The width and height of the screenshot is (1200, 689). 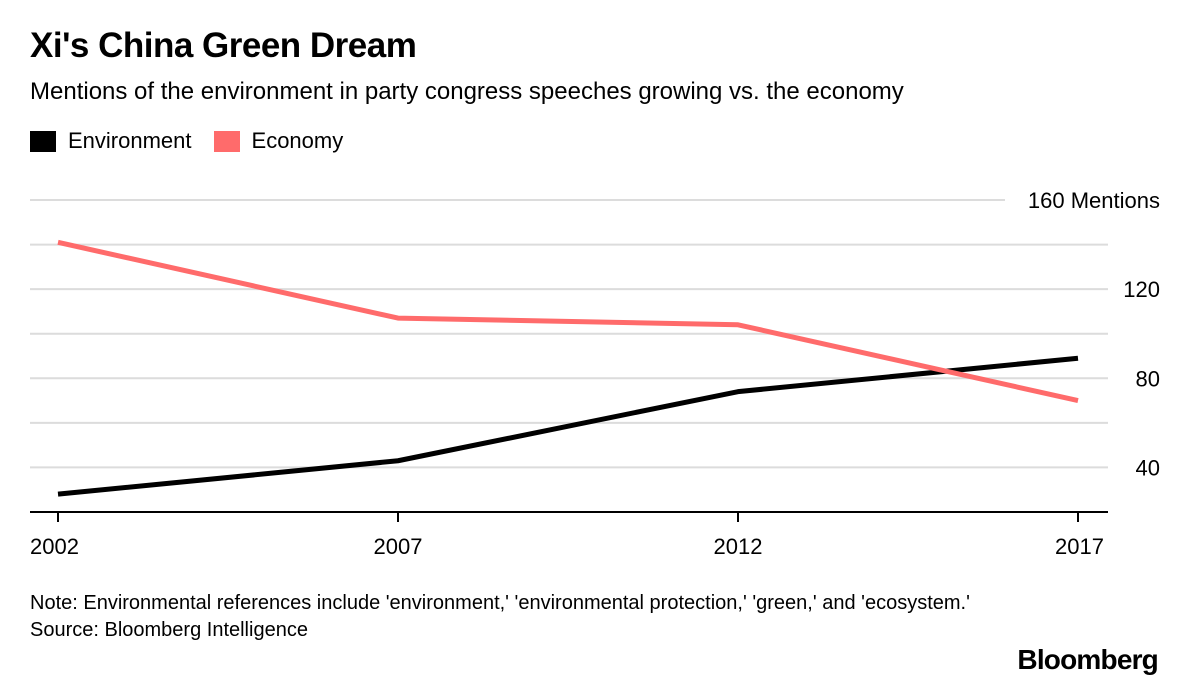 What do you see at coordinates (54, 546) in the screenshot?
I see `x-tick-label-2002: 2002` at bounding box center [54, 546].